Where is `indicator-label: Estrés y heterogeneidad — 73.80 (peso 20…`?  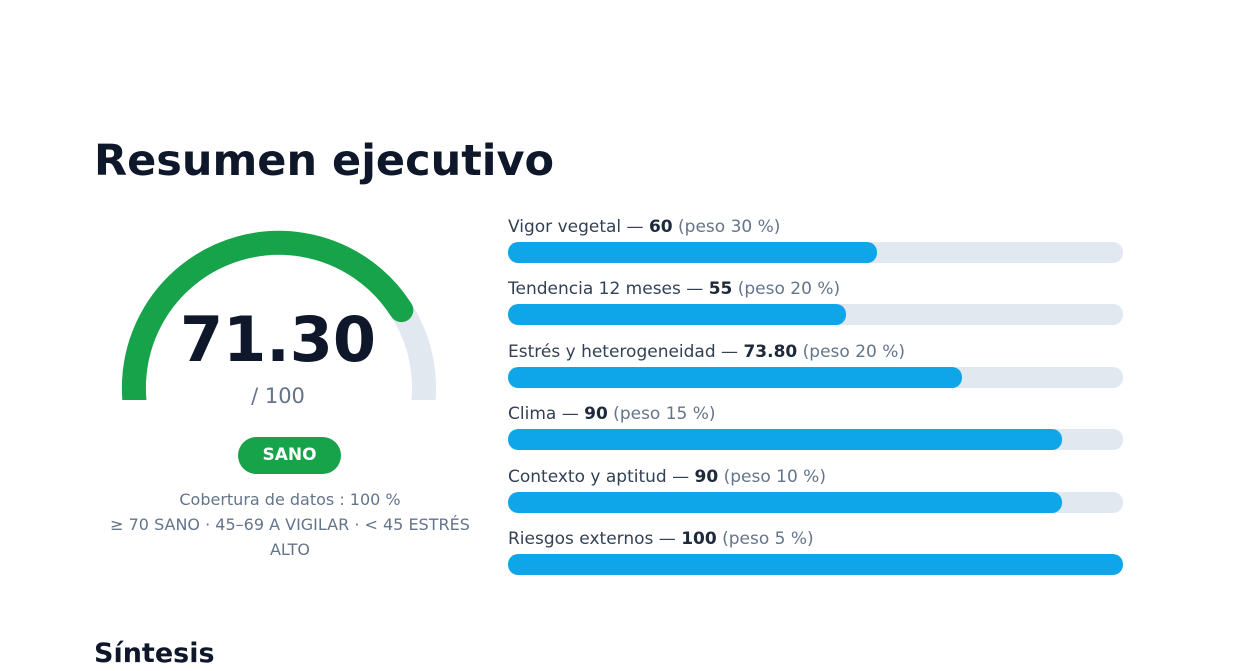 indicator-label: Estrés y heterogeneidad — 73.80 (peso 20… is located at coordinates (815, 352).